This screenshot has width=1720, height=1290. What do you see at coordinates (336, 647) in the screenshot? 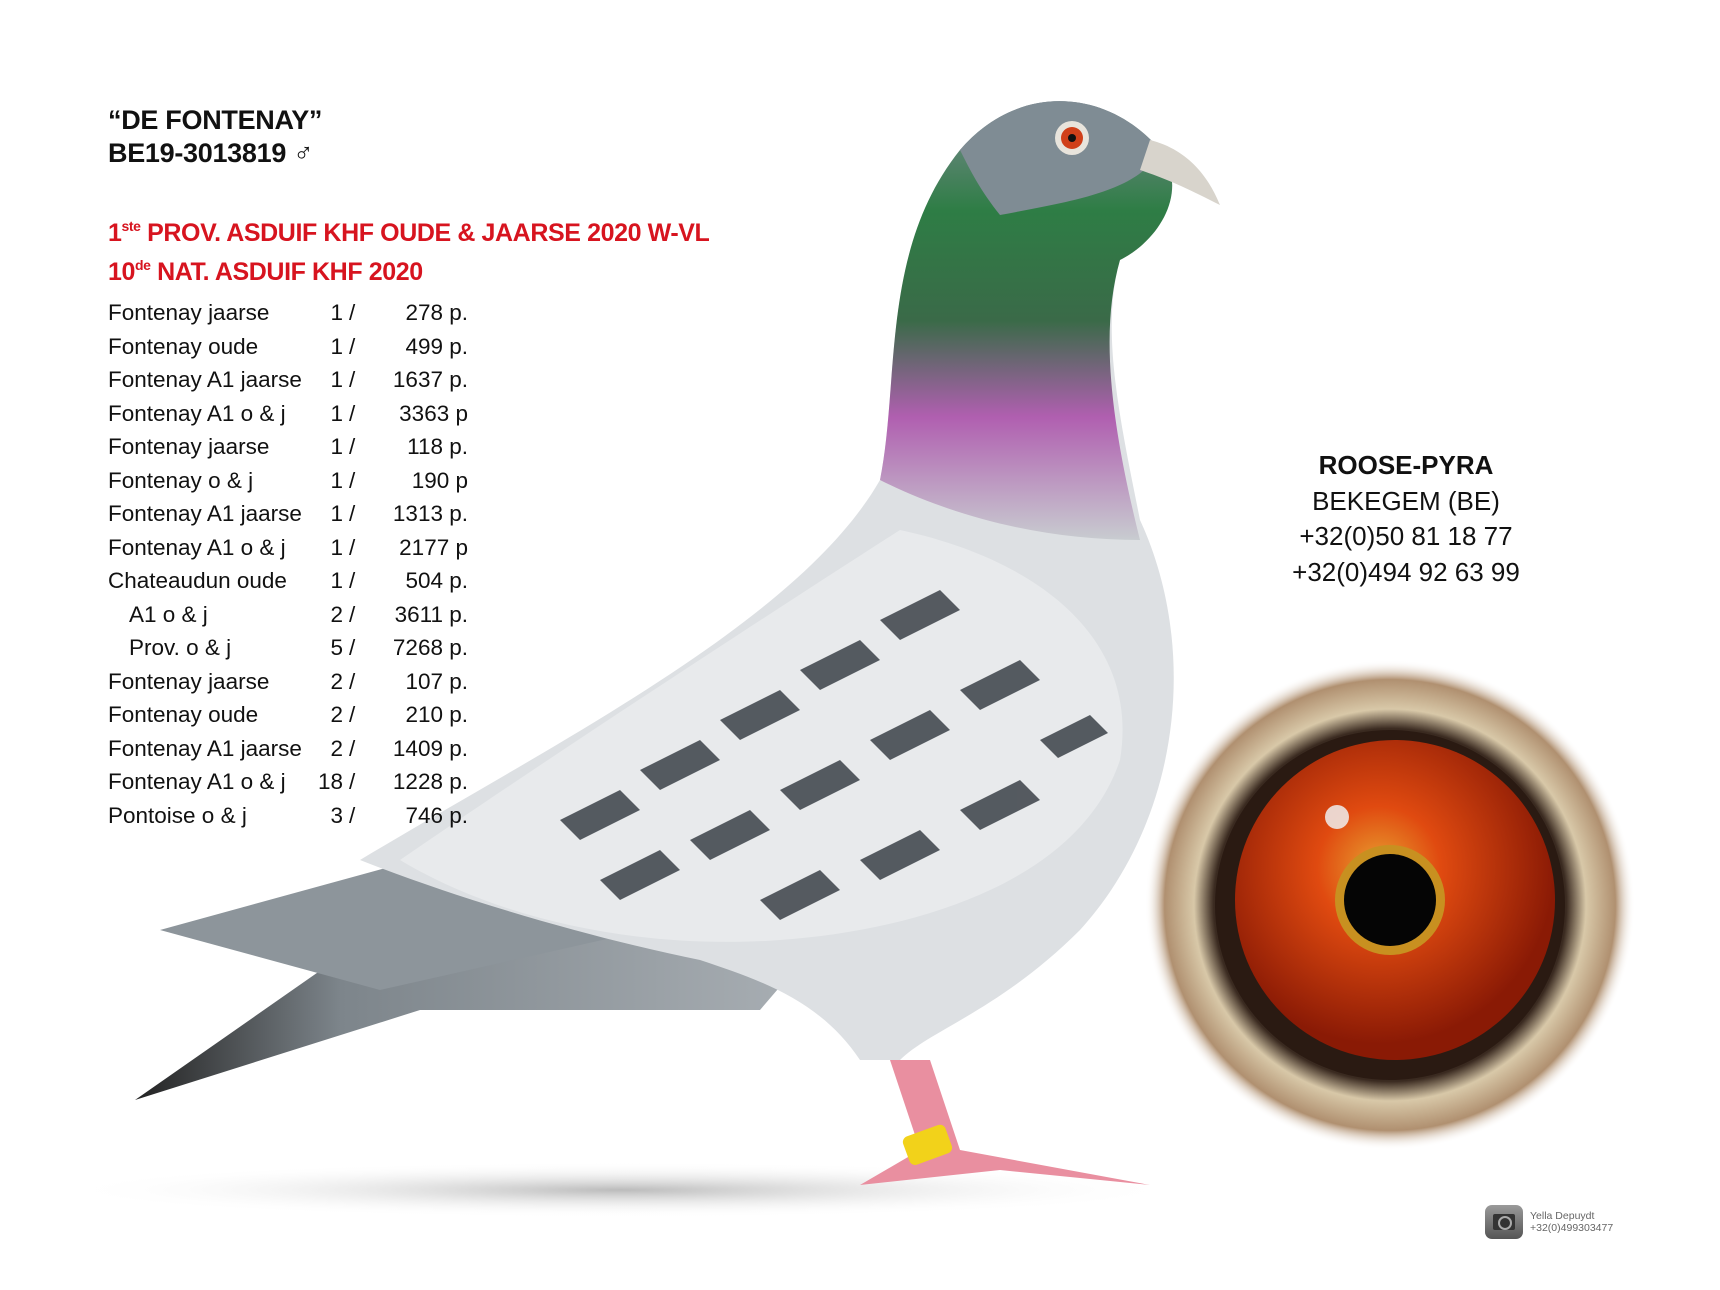
I see `rank: 5` at bounding box center [336, 647].